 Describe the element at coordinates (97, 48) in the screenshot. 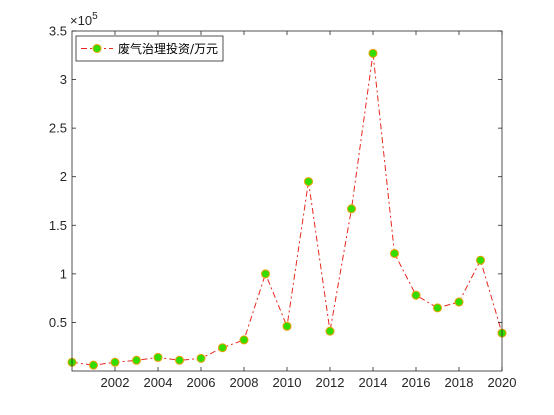

I see `legend-marker-sample` at that location.